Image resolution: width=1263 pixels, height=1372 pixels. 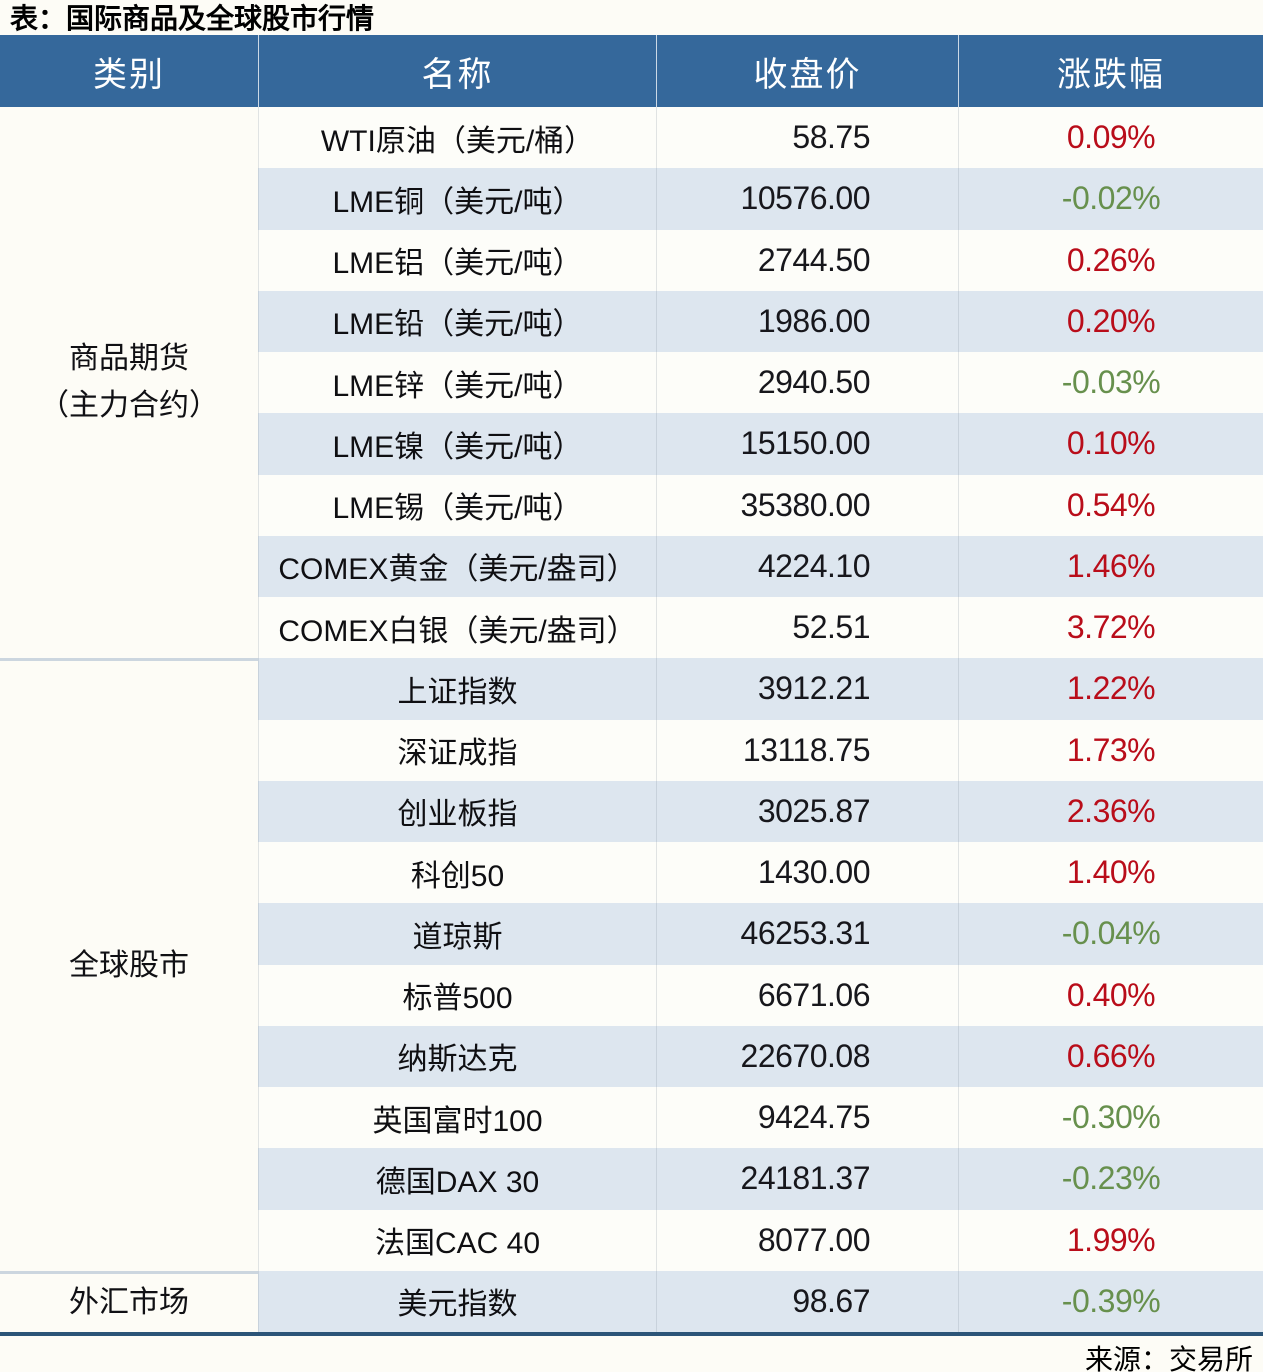 What do you see at coordinates (457, 566) in the screenshot?
I see `instrument-name-cell: COMEX黄金（美元/盎司）` at bounding box center [457, 566].